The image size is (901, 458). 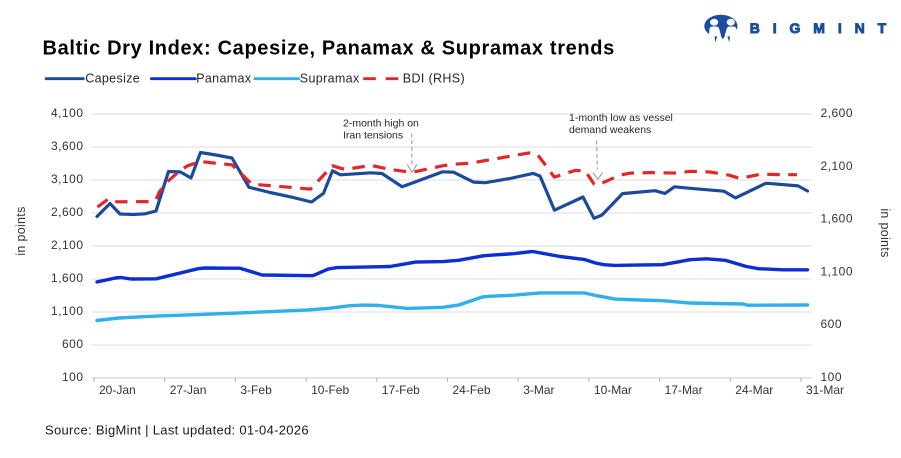 I want to click on svg-text: Iran tensions, so click(x=373, y=135).